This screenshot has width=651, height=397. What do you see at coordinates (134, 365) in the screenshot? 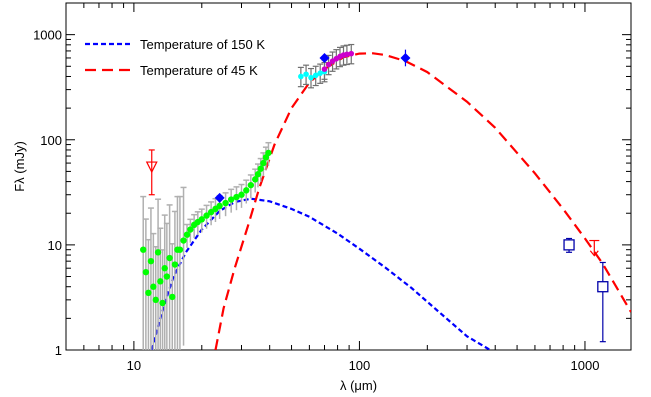
I see `x-tick-label: 10` at bounding box center [134, 365].